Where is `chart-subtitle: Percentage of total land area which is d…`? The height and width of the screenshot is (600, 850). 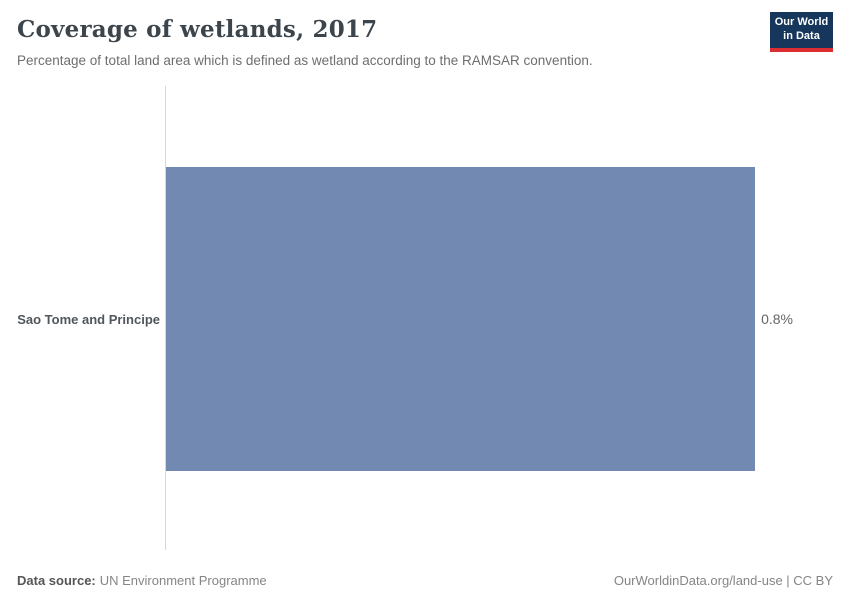 chart-subtitle: Percentage of total land area which is d… is located at coordinates (305, 60).